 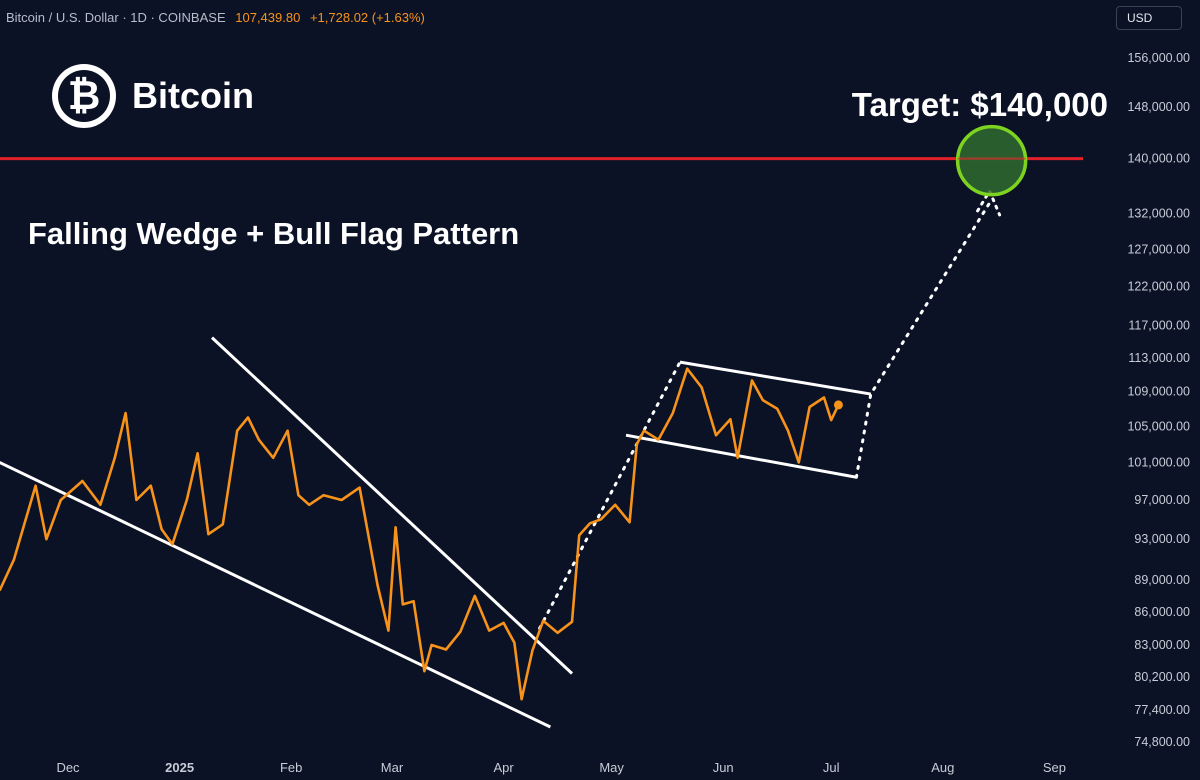 I want to click on target-circle, so click(x=991, y=160).